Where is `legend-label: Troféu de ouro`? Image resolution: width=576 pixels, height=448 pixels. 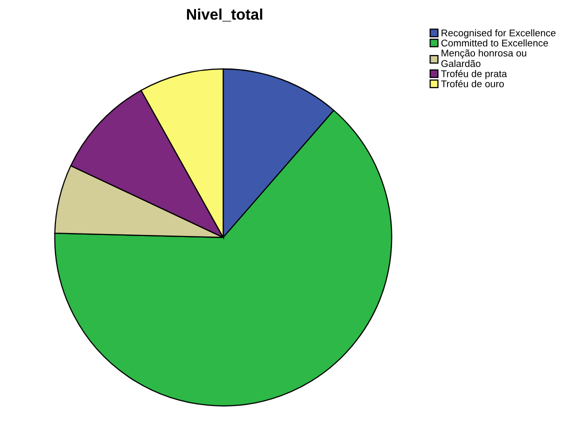 legend-label: Troféu de ouro is located at coordinates (472, 84).